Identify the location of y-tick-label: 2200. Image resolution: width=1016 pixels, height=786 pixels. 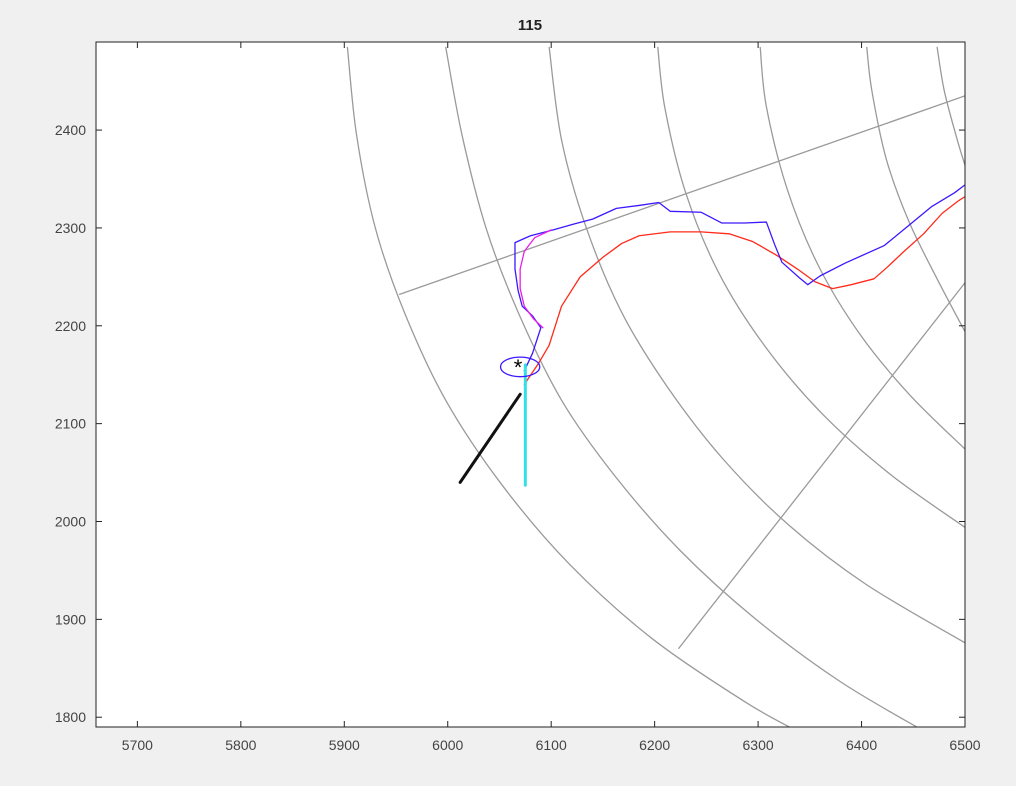
(70, 326).